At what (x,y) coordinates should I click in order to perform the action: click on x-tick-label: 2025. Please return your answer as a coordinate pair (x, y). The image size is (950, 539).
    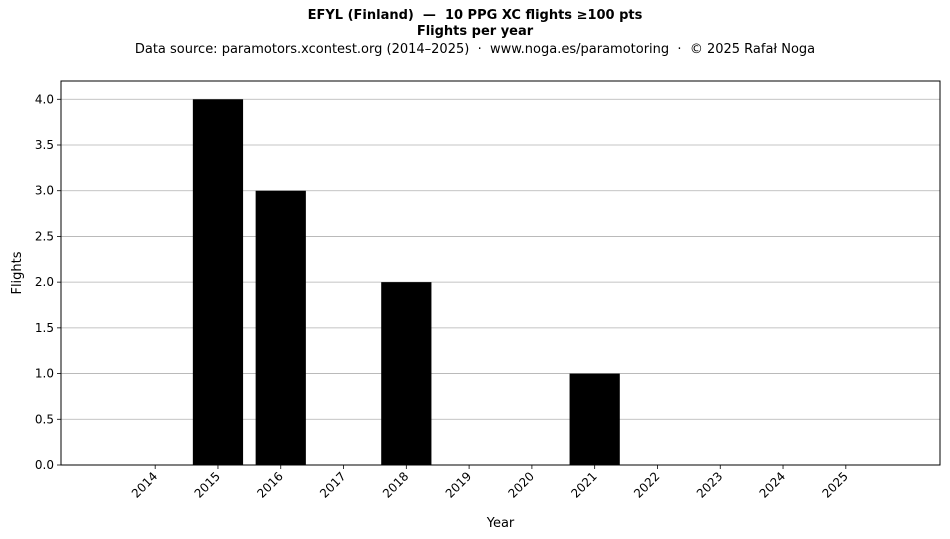
    Looking at the image, I should click on (834, 484).